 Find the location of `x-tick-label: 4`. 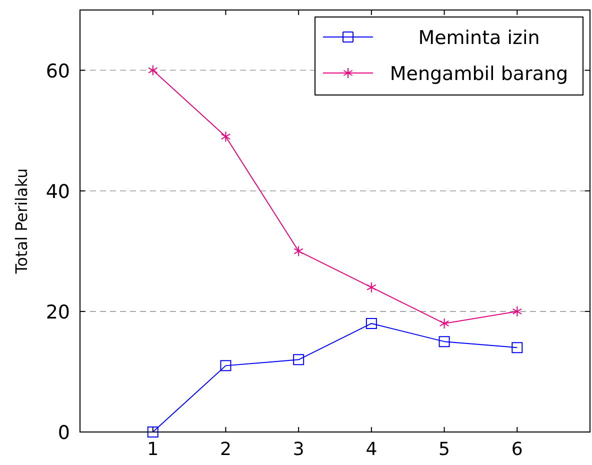

x-tick-label: 4 is located at coordinates (372, 449).